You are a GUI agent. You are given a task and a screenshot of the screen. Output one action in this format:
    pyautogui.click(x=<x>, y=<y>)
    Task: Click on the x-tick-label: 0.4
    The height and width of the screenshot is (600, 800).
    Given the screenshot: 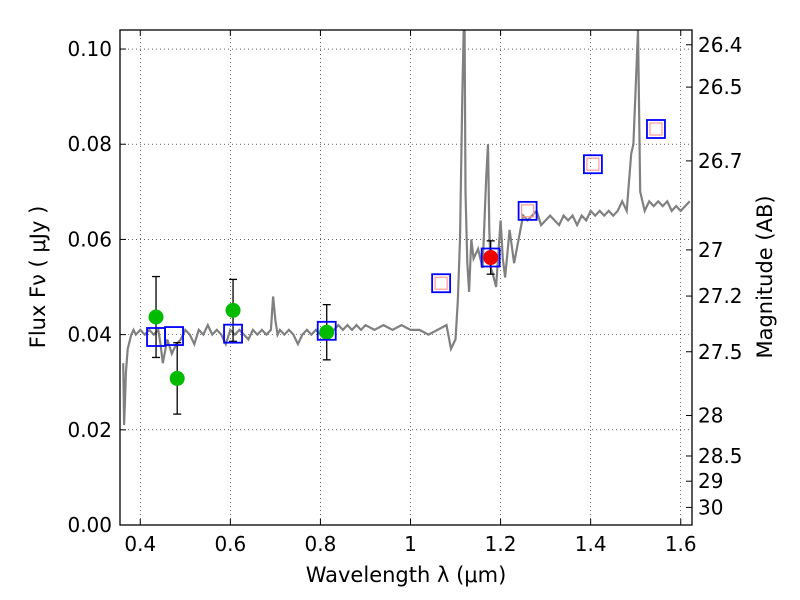 What is the action you would take?
    pyautogui.click(x=140, y=544)
    